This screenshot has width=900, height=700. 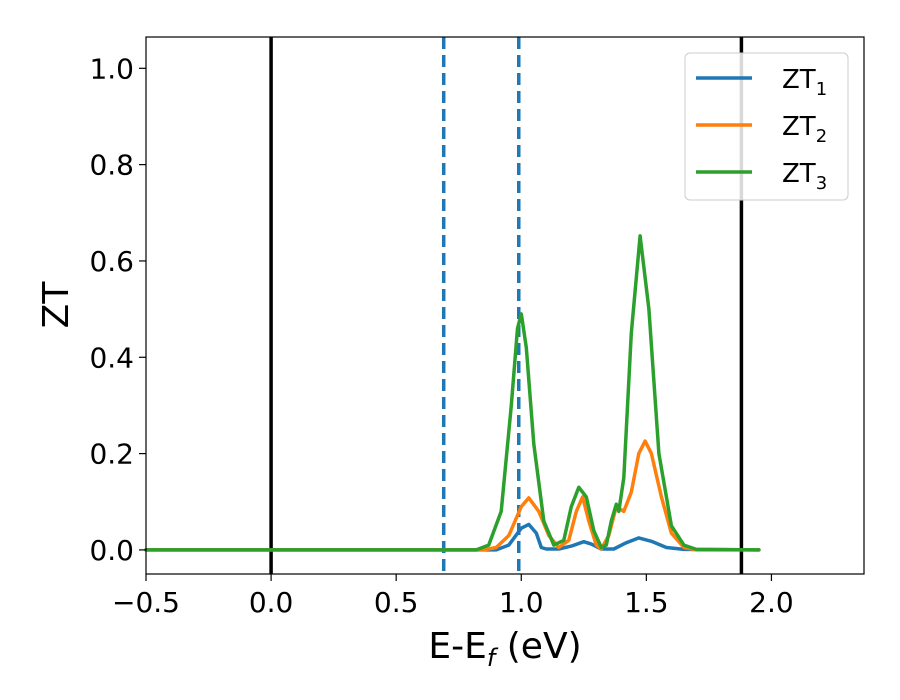 I want to click on series-line-zt2, so click(x=452, y=495).